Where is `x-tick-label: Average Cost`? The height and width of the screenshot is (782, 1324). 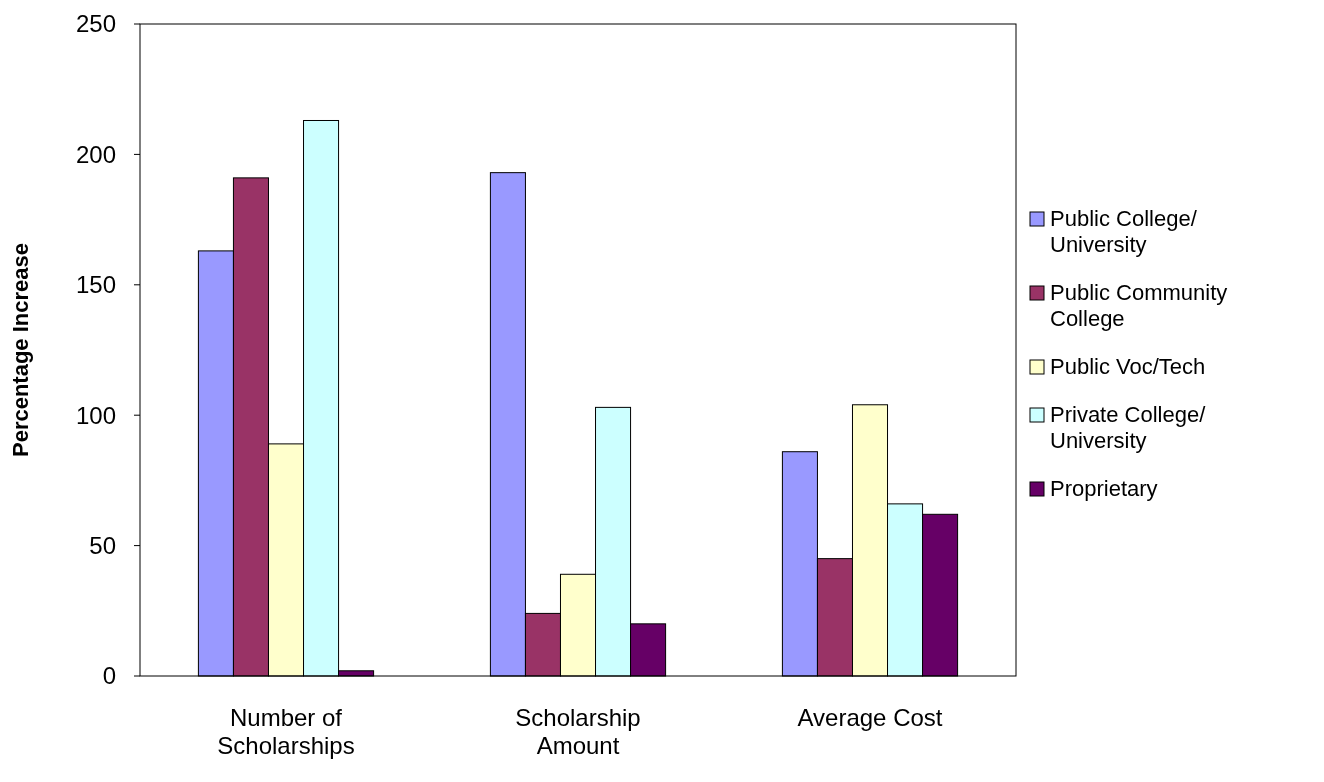
x-tick-label: Average Cost is located at coordinates (870, 717).